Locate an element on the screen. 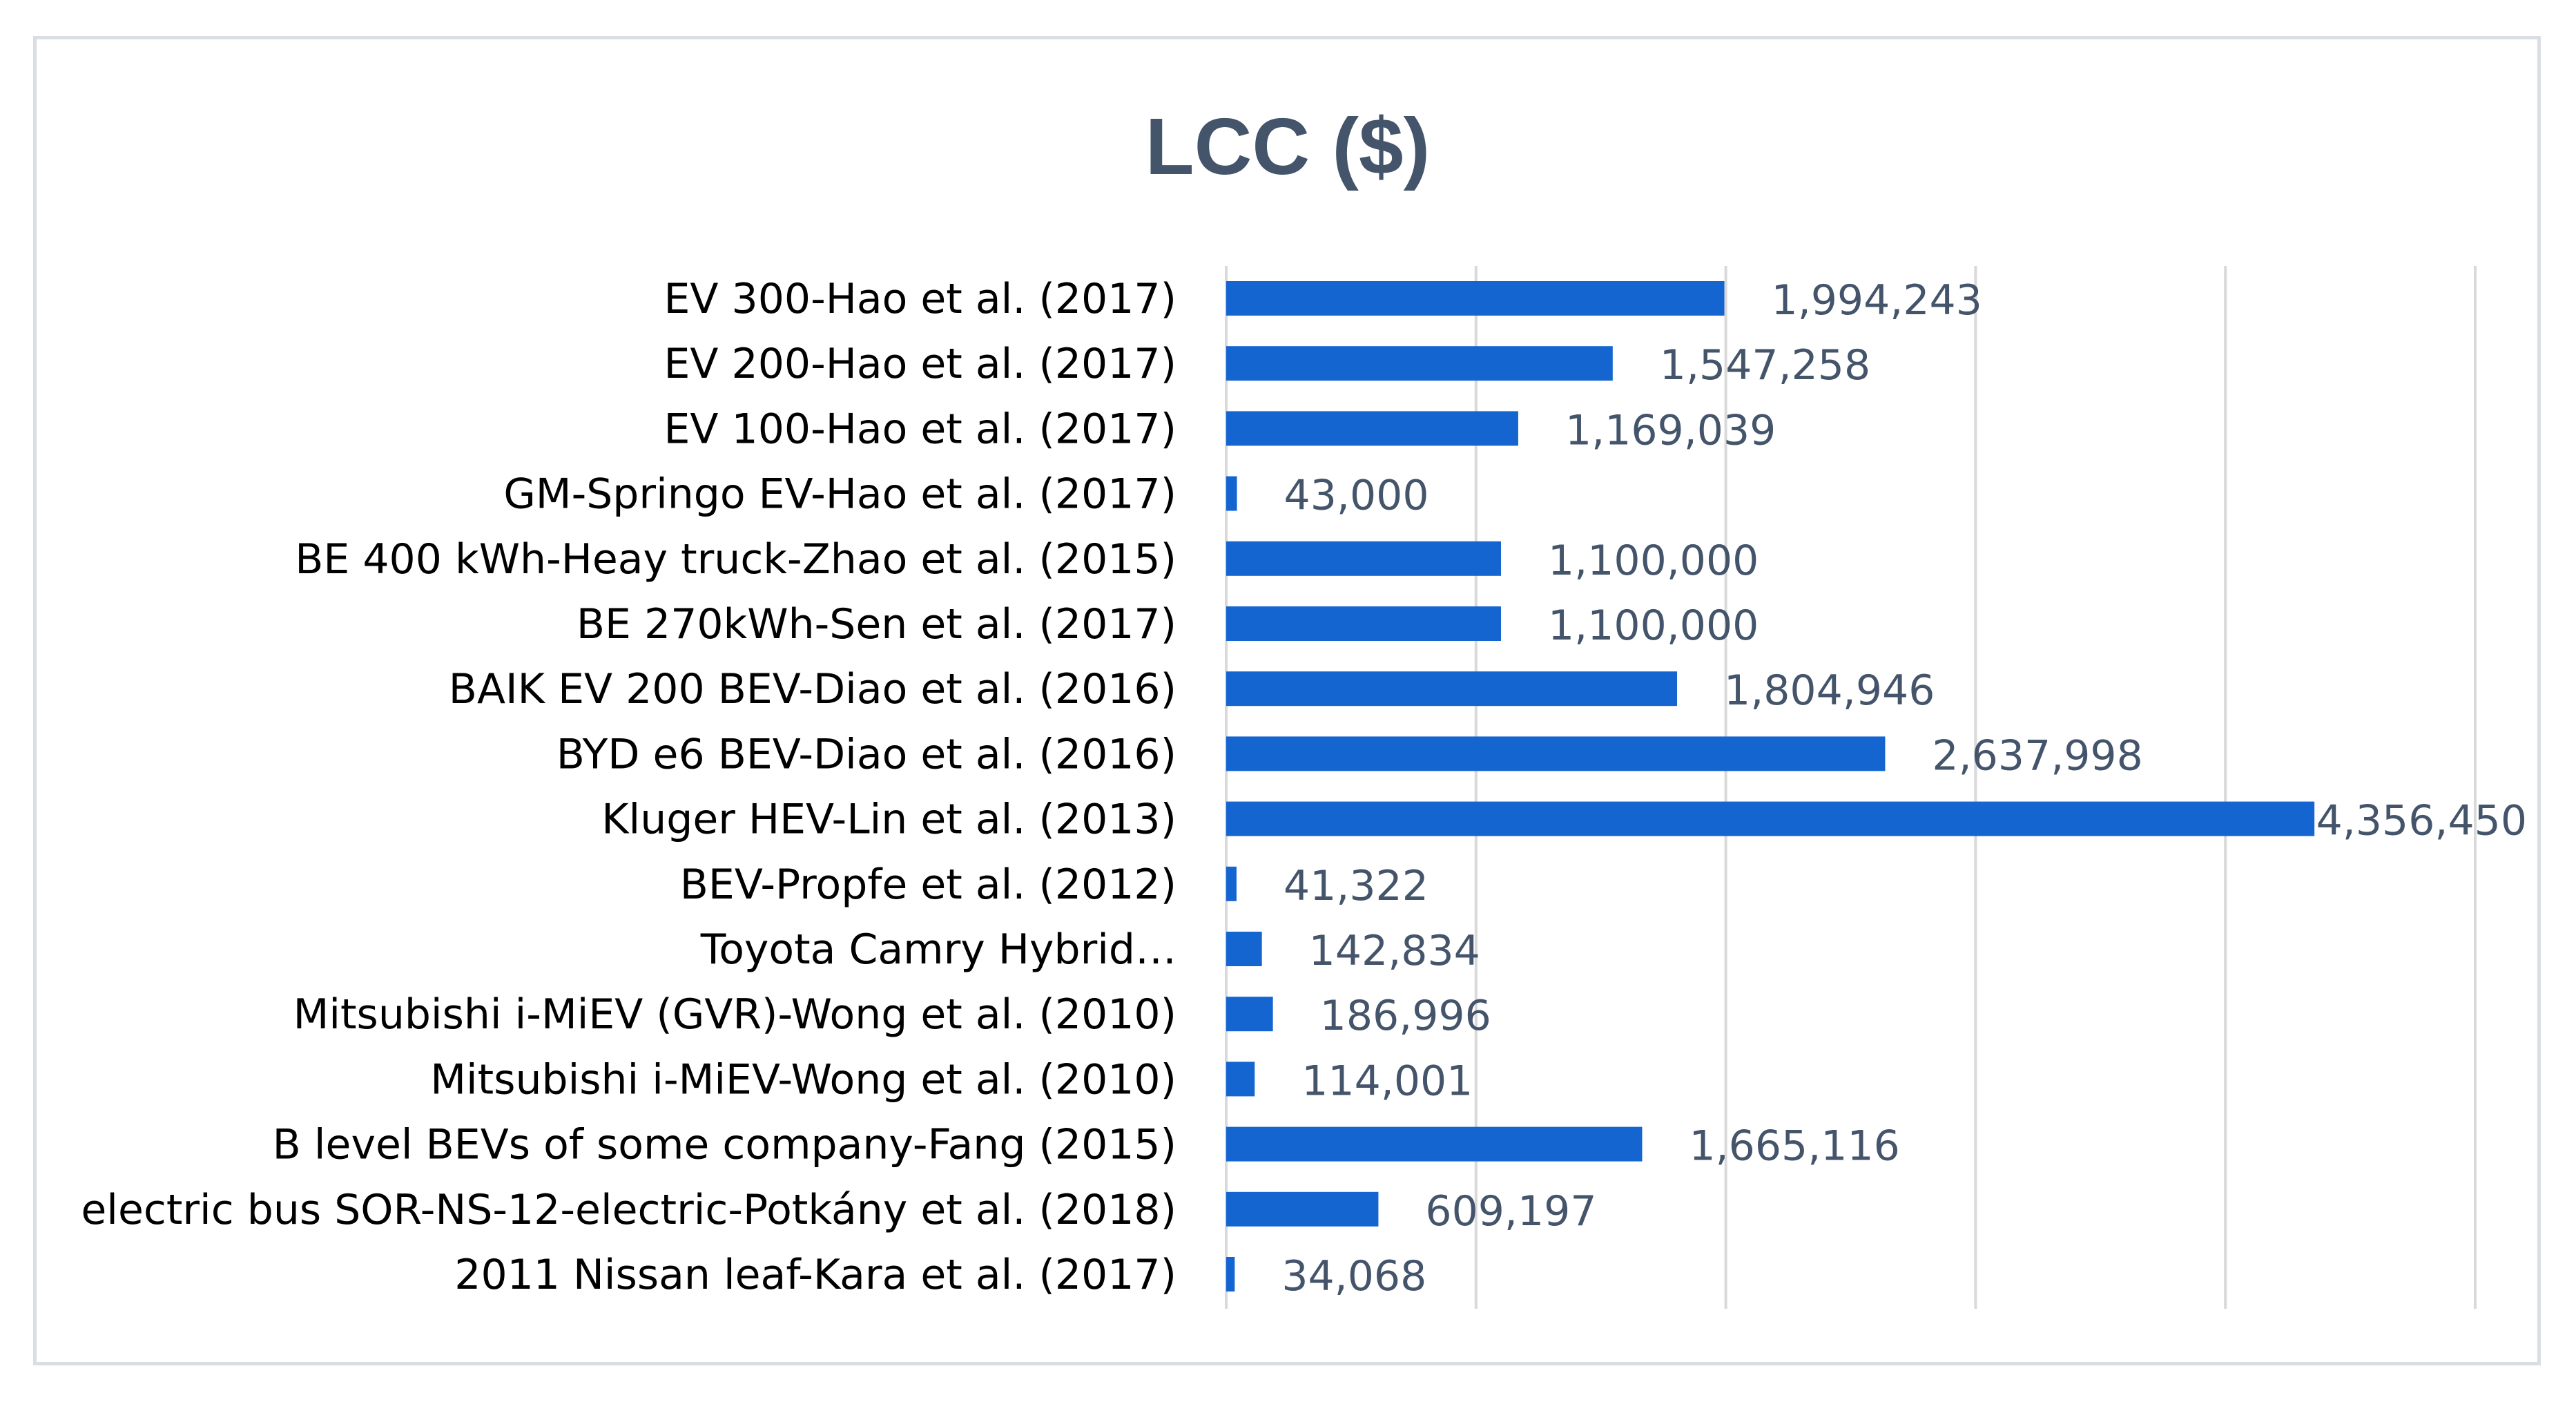 The height and width of the screenshot is (1402, 2576). data-label: 4,356,450 is located at coordinates (2421, 821).